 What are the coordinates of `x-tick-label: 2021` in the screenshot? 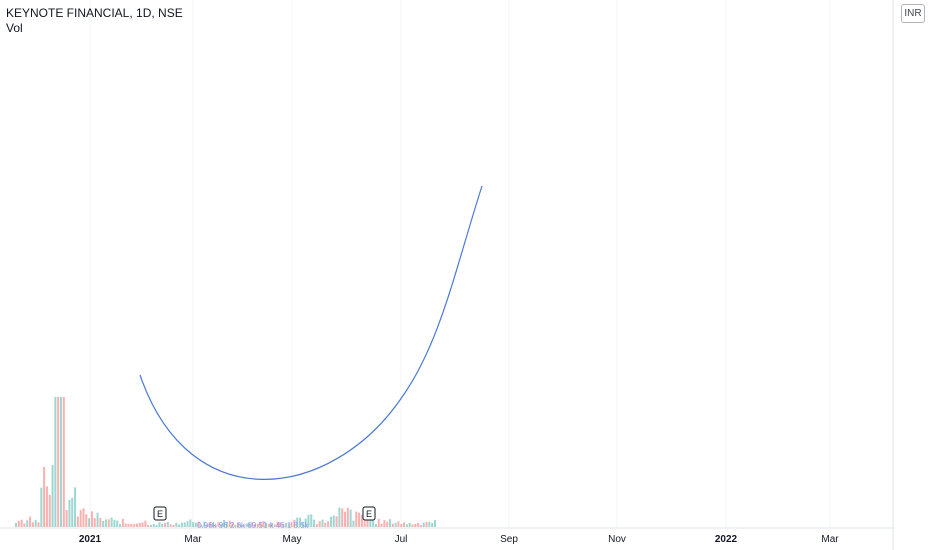 It's located at (90, 539).